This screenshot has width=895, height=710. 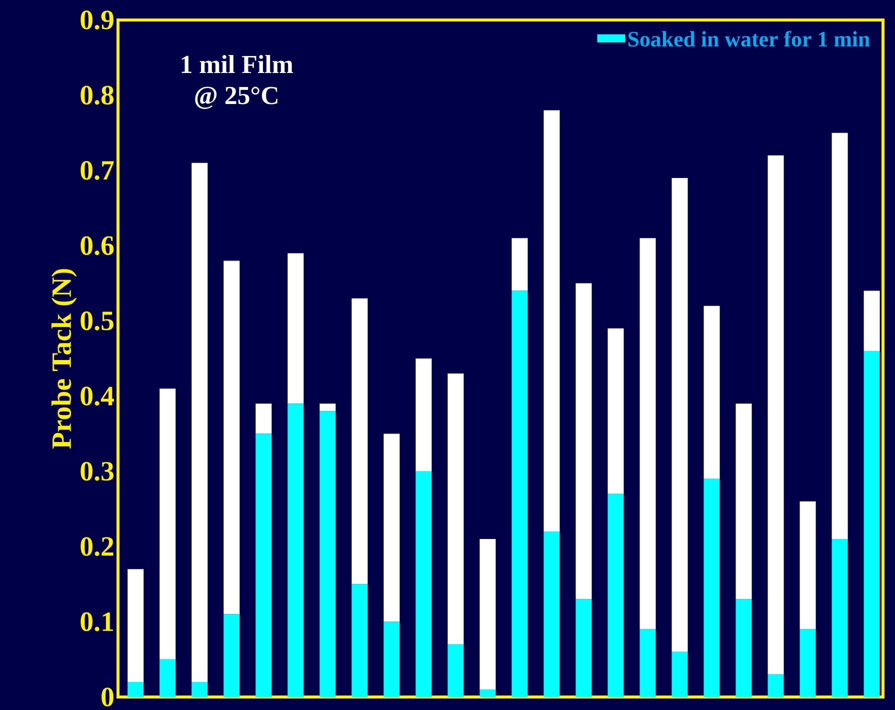 What do you see at coordinates (97, 396) in the screenshot?
I see `y-tick-label: 0.4` at bounding box center [97, 396].